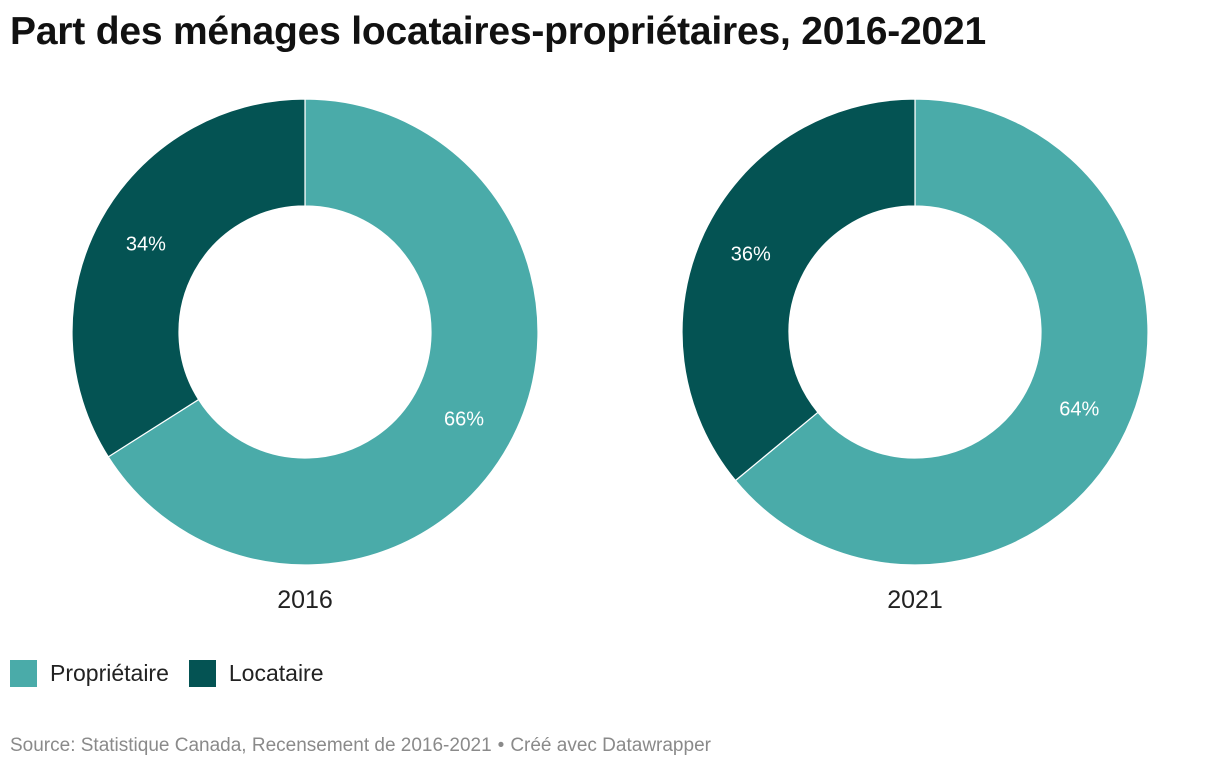 The image size is (1220, 770). What do you see at coordinates (276, 673) in the screenshot?
I see `legend-label-locataire: Locataire` at bounding box center [276, 673].